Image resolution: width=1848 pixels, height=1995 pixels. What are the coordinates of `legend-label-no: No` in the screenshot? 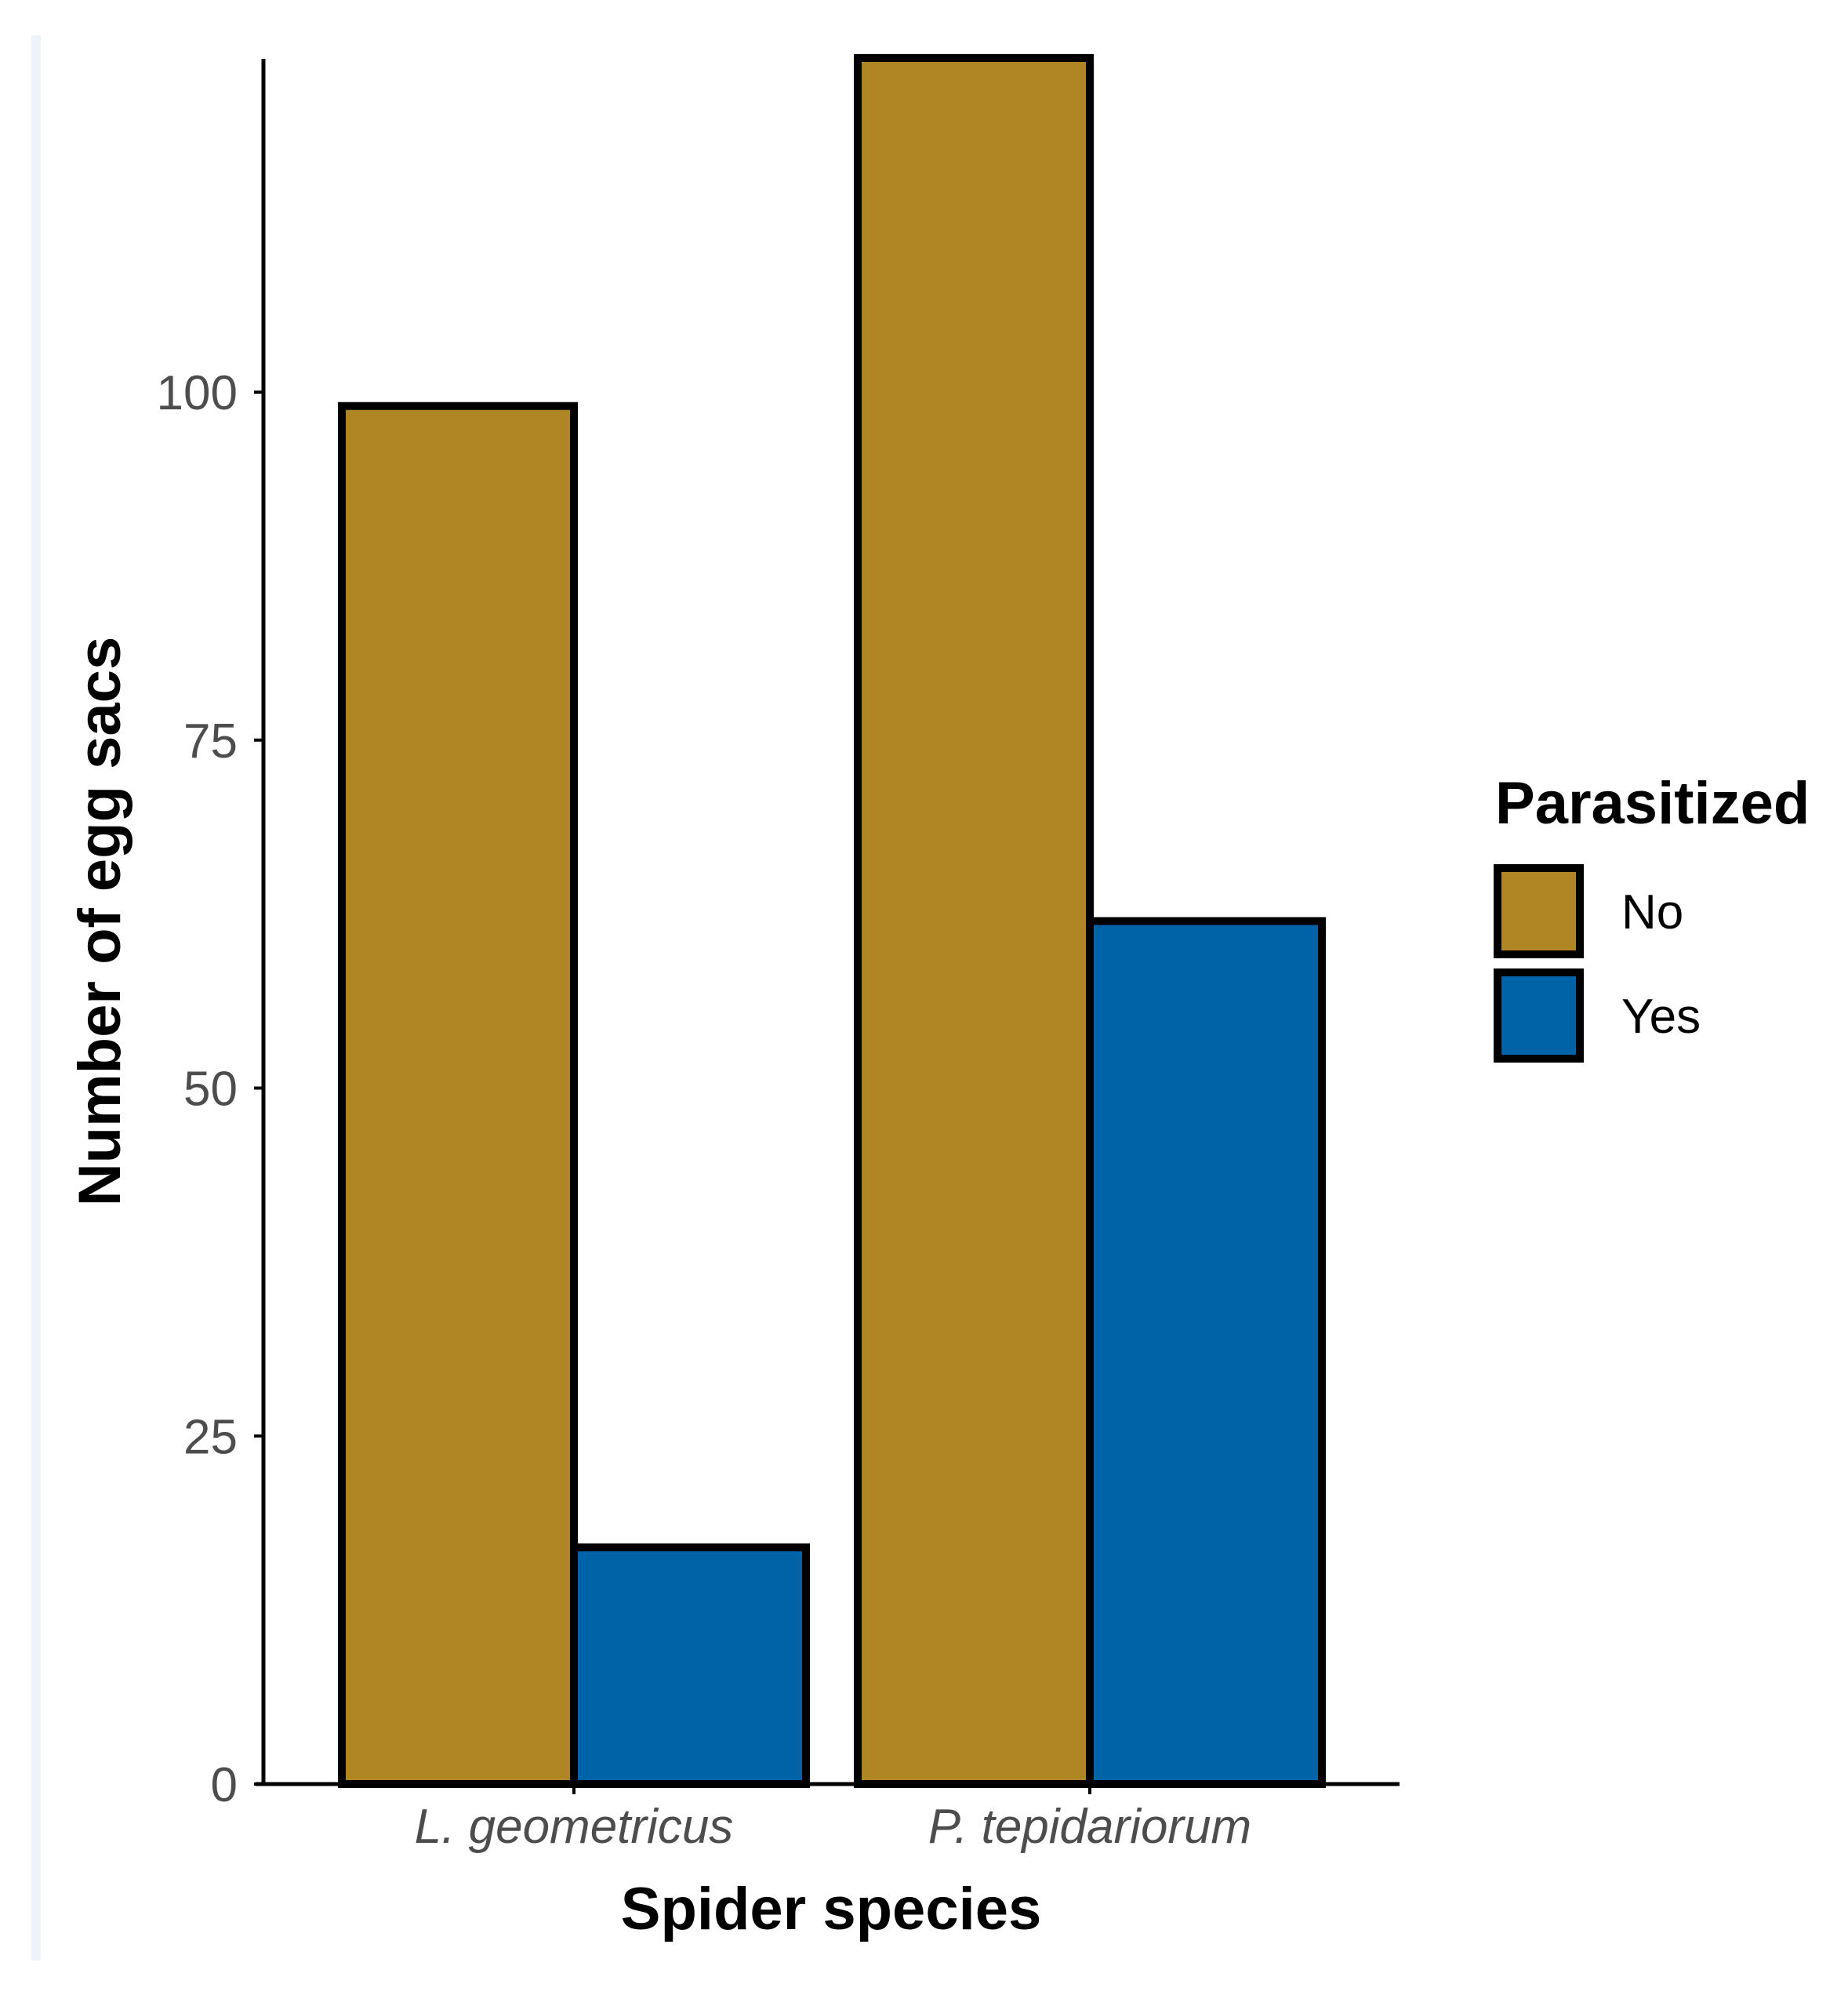 It's located at (1652, 912).